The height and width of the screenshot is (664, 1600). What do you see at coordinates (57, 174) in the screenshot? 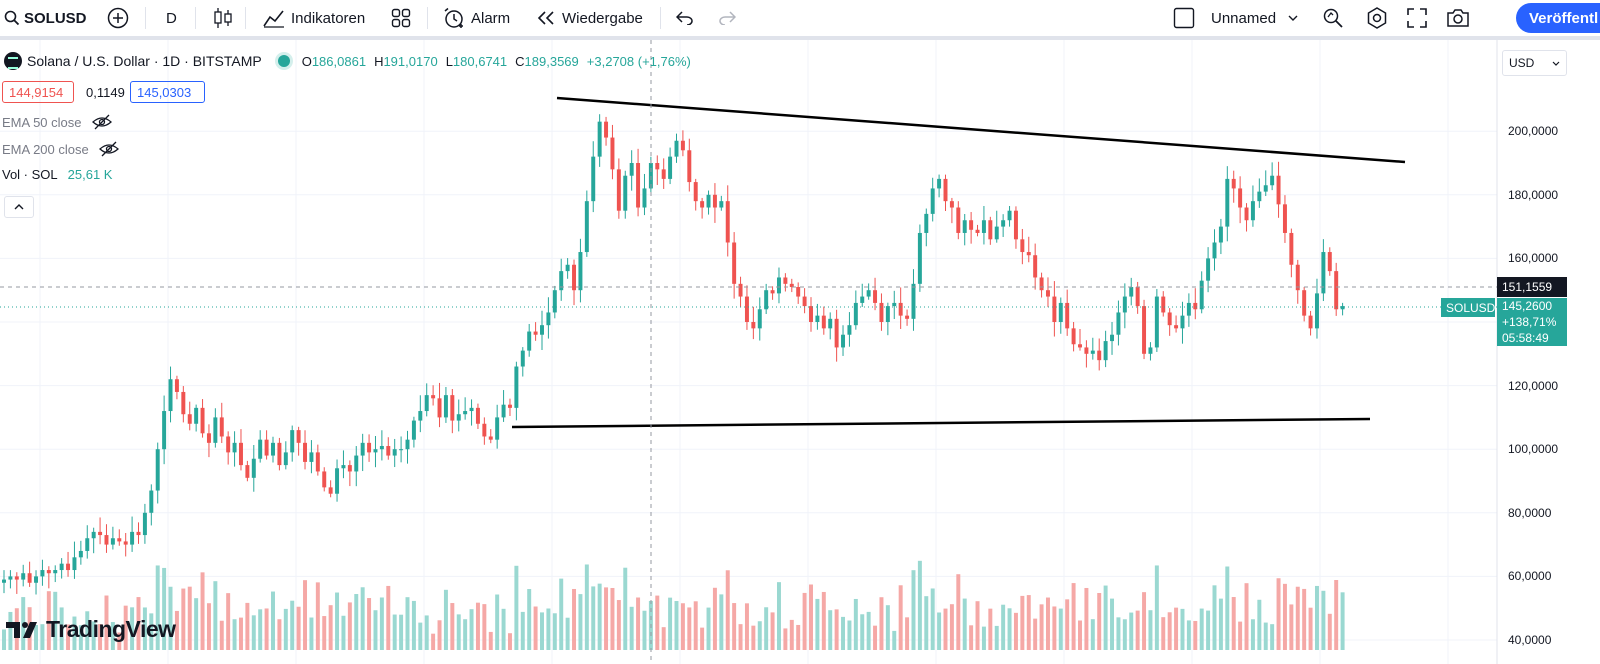
I see `indicator-volume: Vol · SOL 25,61 K` at bounding box center [57, 174].